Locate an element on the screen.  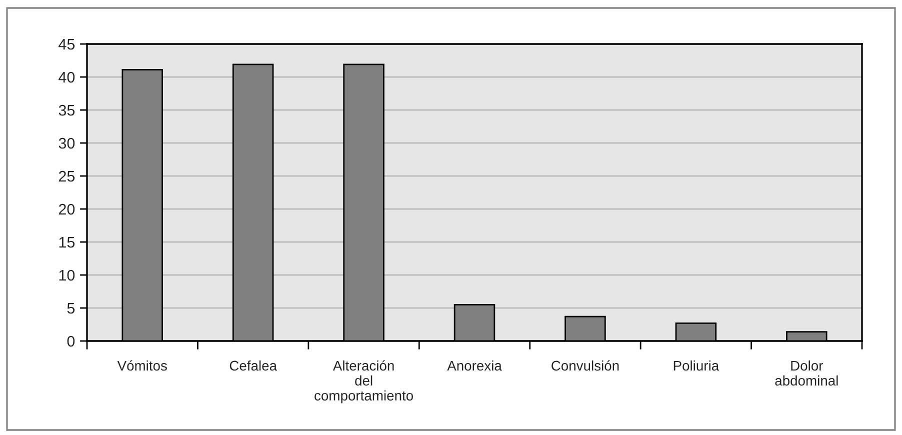
y-tick-label: 30 is located at coordinates (66, 143).